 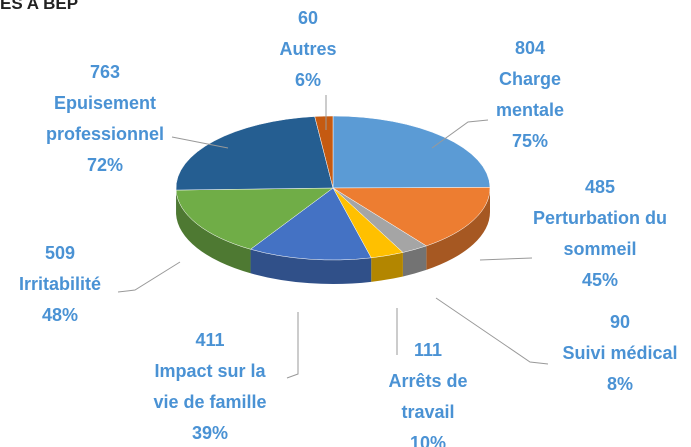 What do you see at coordinates (105, 72) in the screenshot?
I see `label-value: 763` at bounding box center [105, 72].